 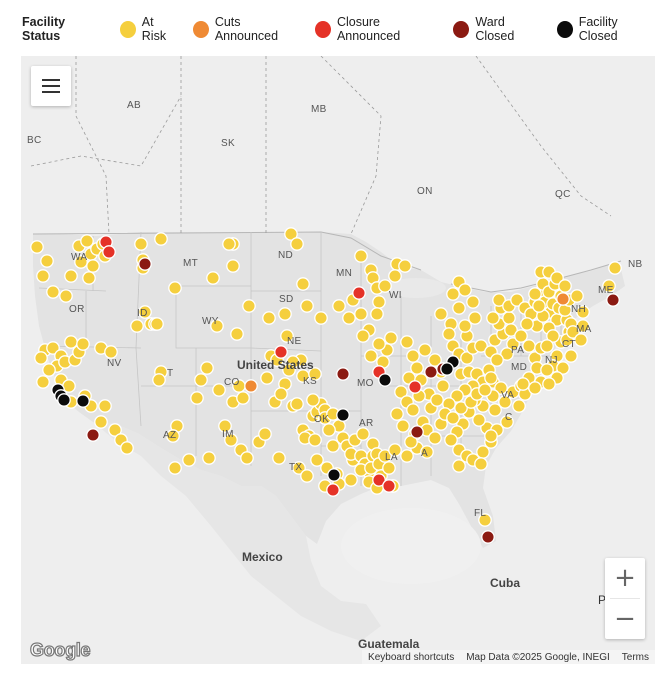 I want to click on cuts-announced-marker, so click(x=563, y=299).